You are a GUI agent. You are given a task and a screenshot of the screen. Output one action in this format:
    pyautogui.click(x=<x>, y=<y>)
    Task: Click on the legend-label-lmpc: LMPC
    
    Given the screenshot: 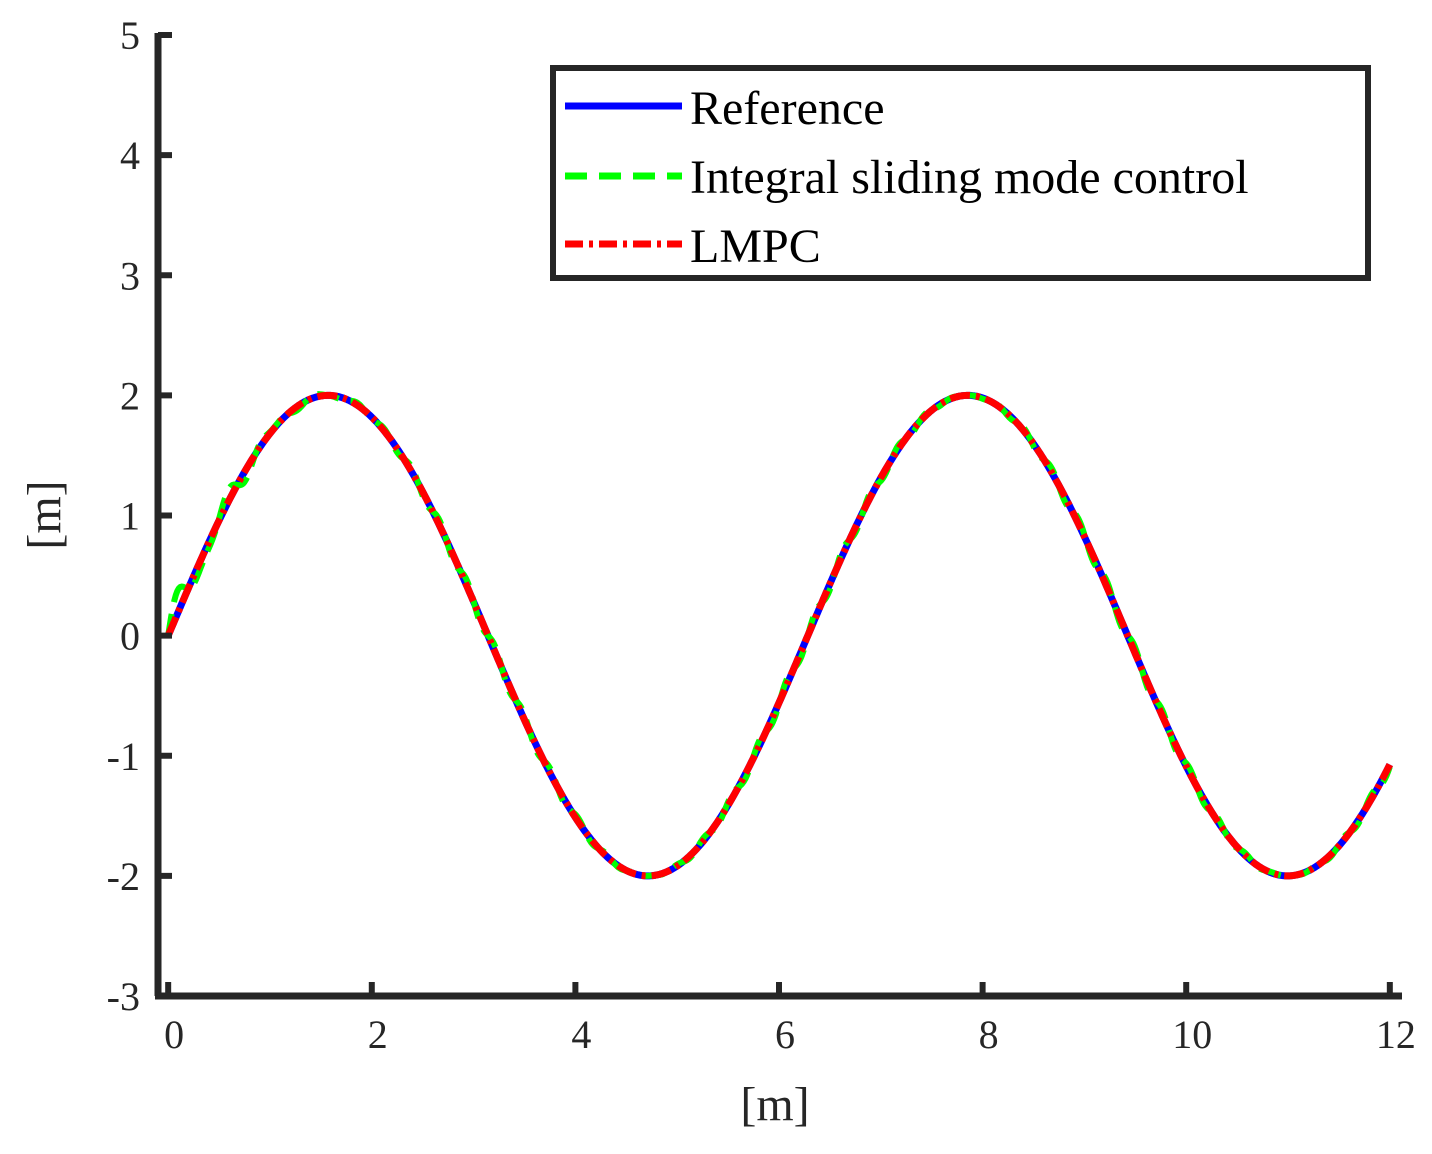 What is the action you would take?
    pyautogui.click(x=755, y=246)
    